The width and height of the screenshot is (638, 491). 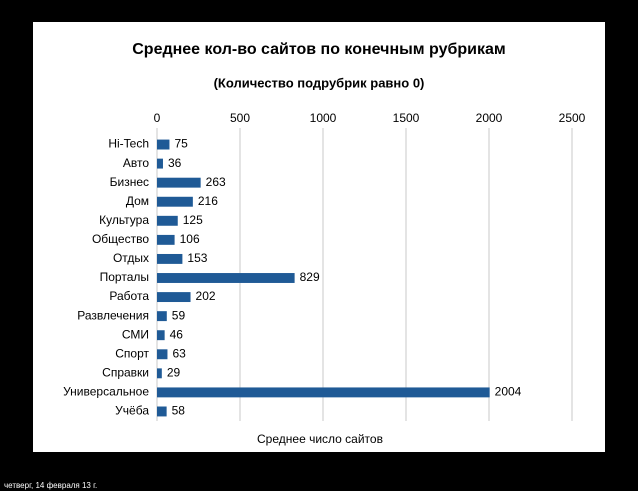 What do you see at coordinates (181, 144) in the screenshot?
I see `value-label: 75` at bounding box center [181, 144].